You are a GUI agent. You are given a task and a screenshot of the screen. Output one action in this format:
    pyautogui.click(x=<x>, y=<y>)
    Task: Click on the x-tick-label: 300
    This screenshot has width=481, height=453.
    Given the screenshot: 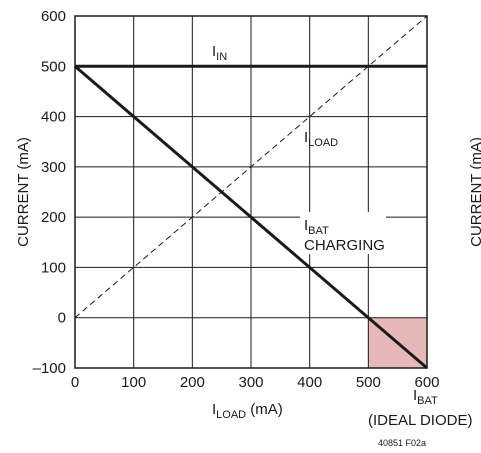 What is the action you would take?
    pyautogui.click(x=250, y=382)
    